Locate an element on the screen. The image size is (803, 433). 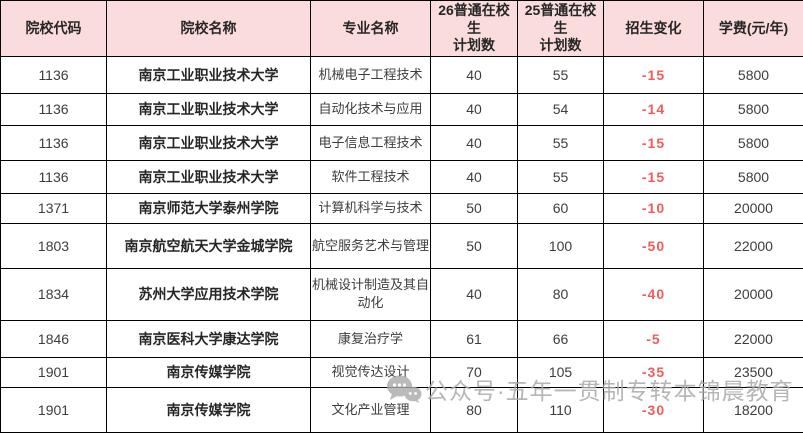
cell-enrollment-change: -30 is located at coordinates (654, 409).